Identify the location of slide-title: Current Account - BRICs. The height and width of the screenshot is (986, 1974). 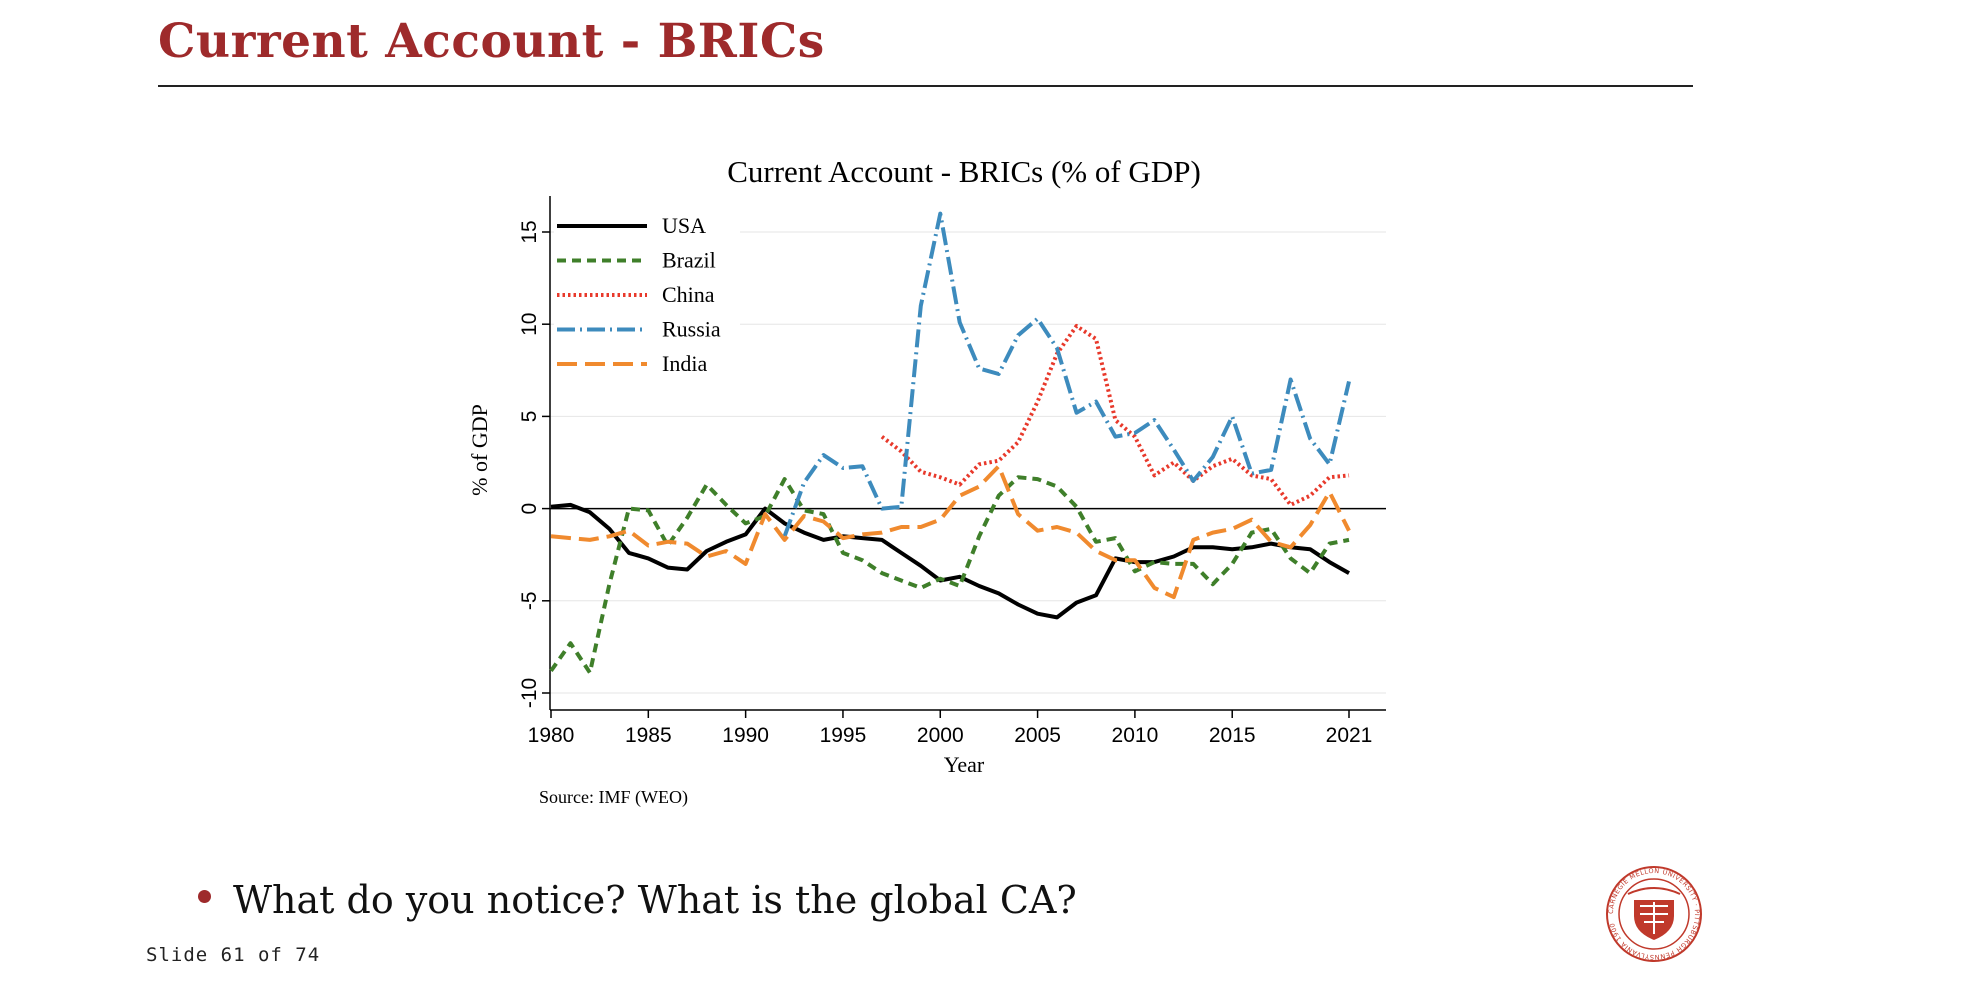
(491, 41).